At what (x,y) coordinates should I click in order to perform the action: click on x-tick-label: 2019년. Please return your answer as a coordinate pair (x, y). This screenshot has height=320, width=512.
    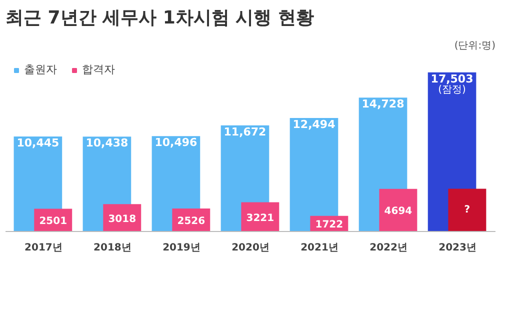
    Looking at the image, I should click on (181, 248).